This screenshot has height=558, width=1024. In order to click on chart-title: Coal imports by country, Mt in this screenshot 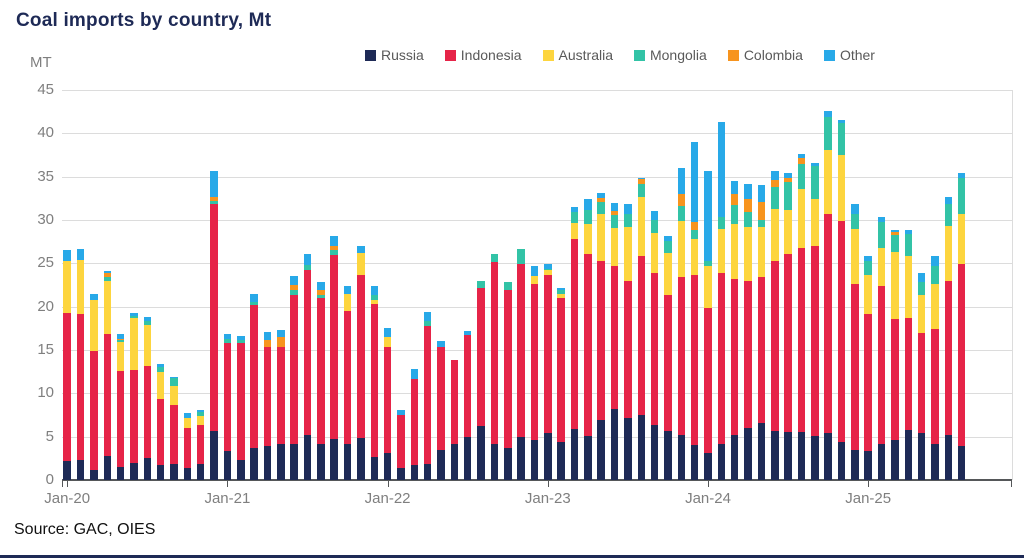, I will do `click(144, 20)`.